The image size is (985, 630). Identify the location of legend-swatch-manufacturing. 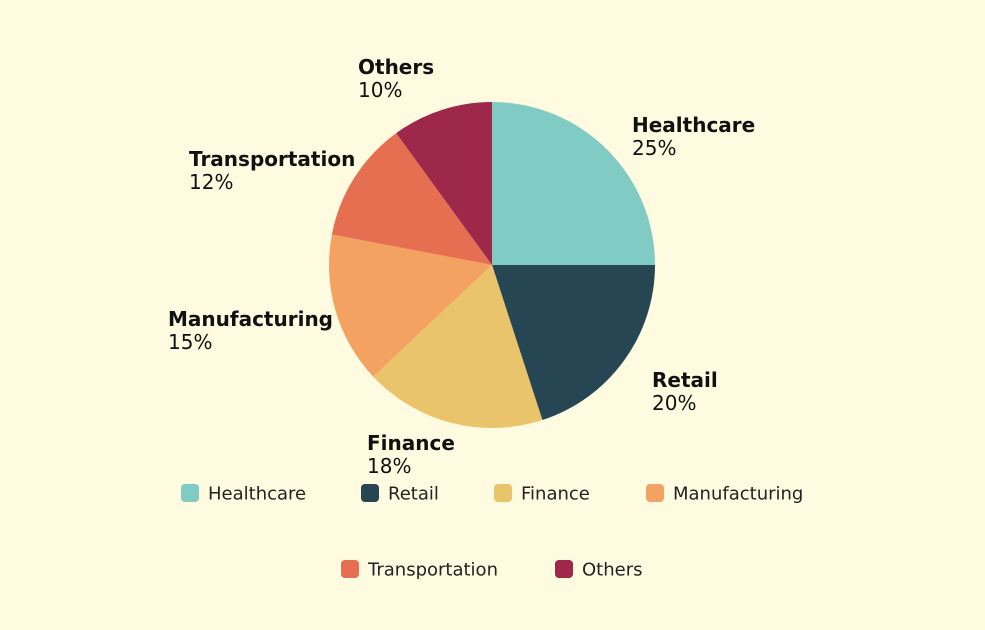
(655, 493).